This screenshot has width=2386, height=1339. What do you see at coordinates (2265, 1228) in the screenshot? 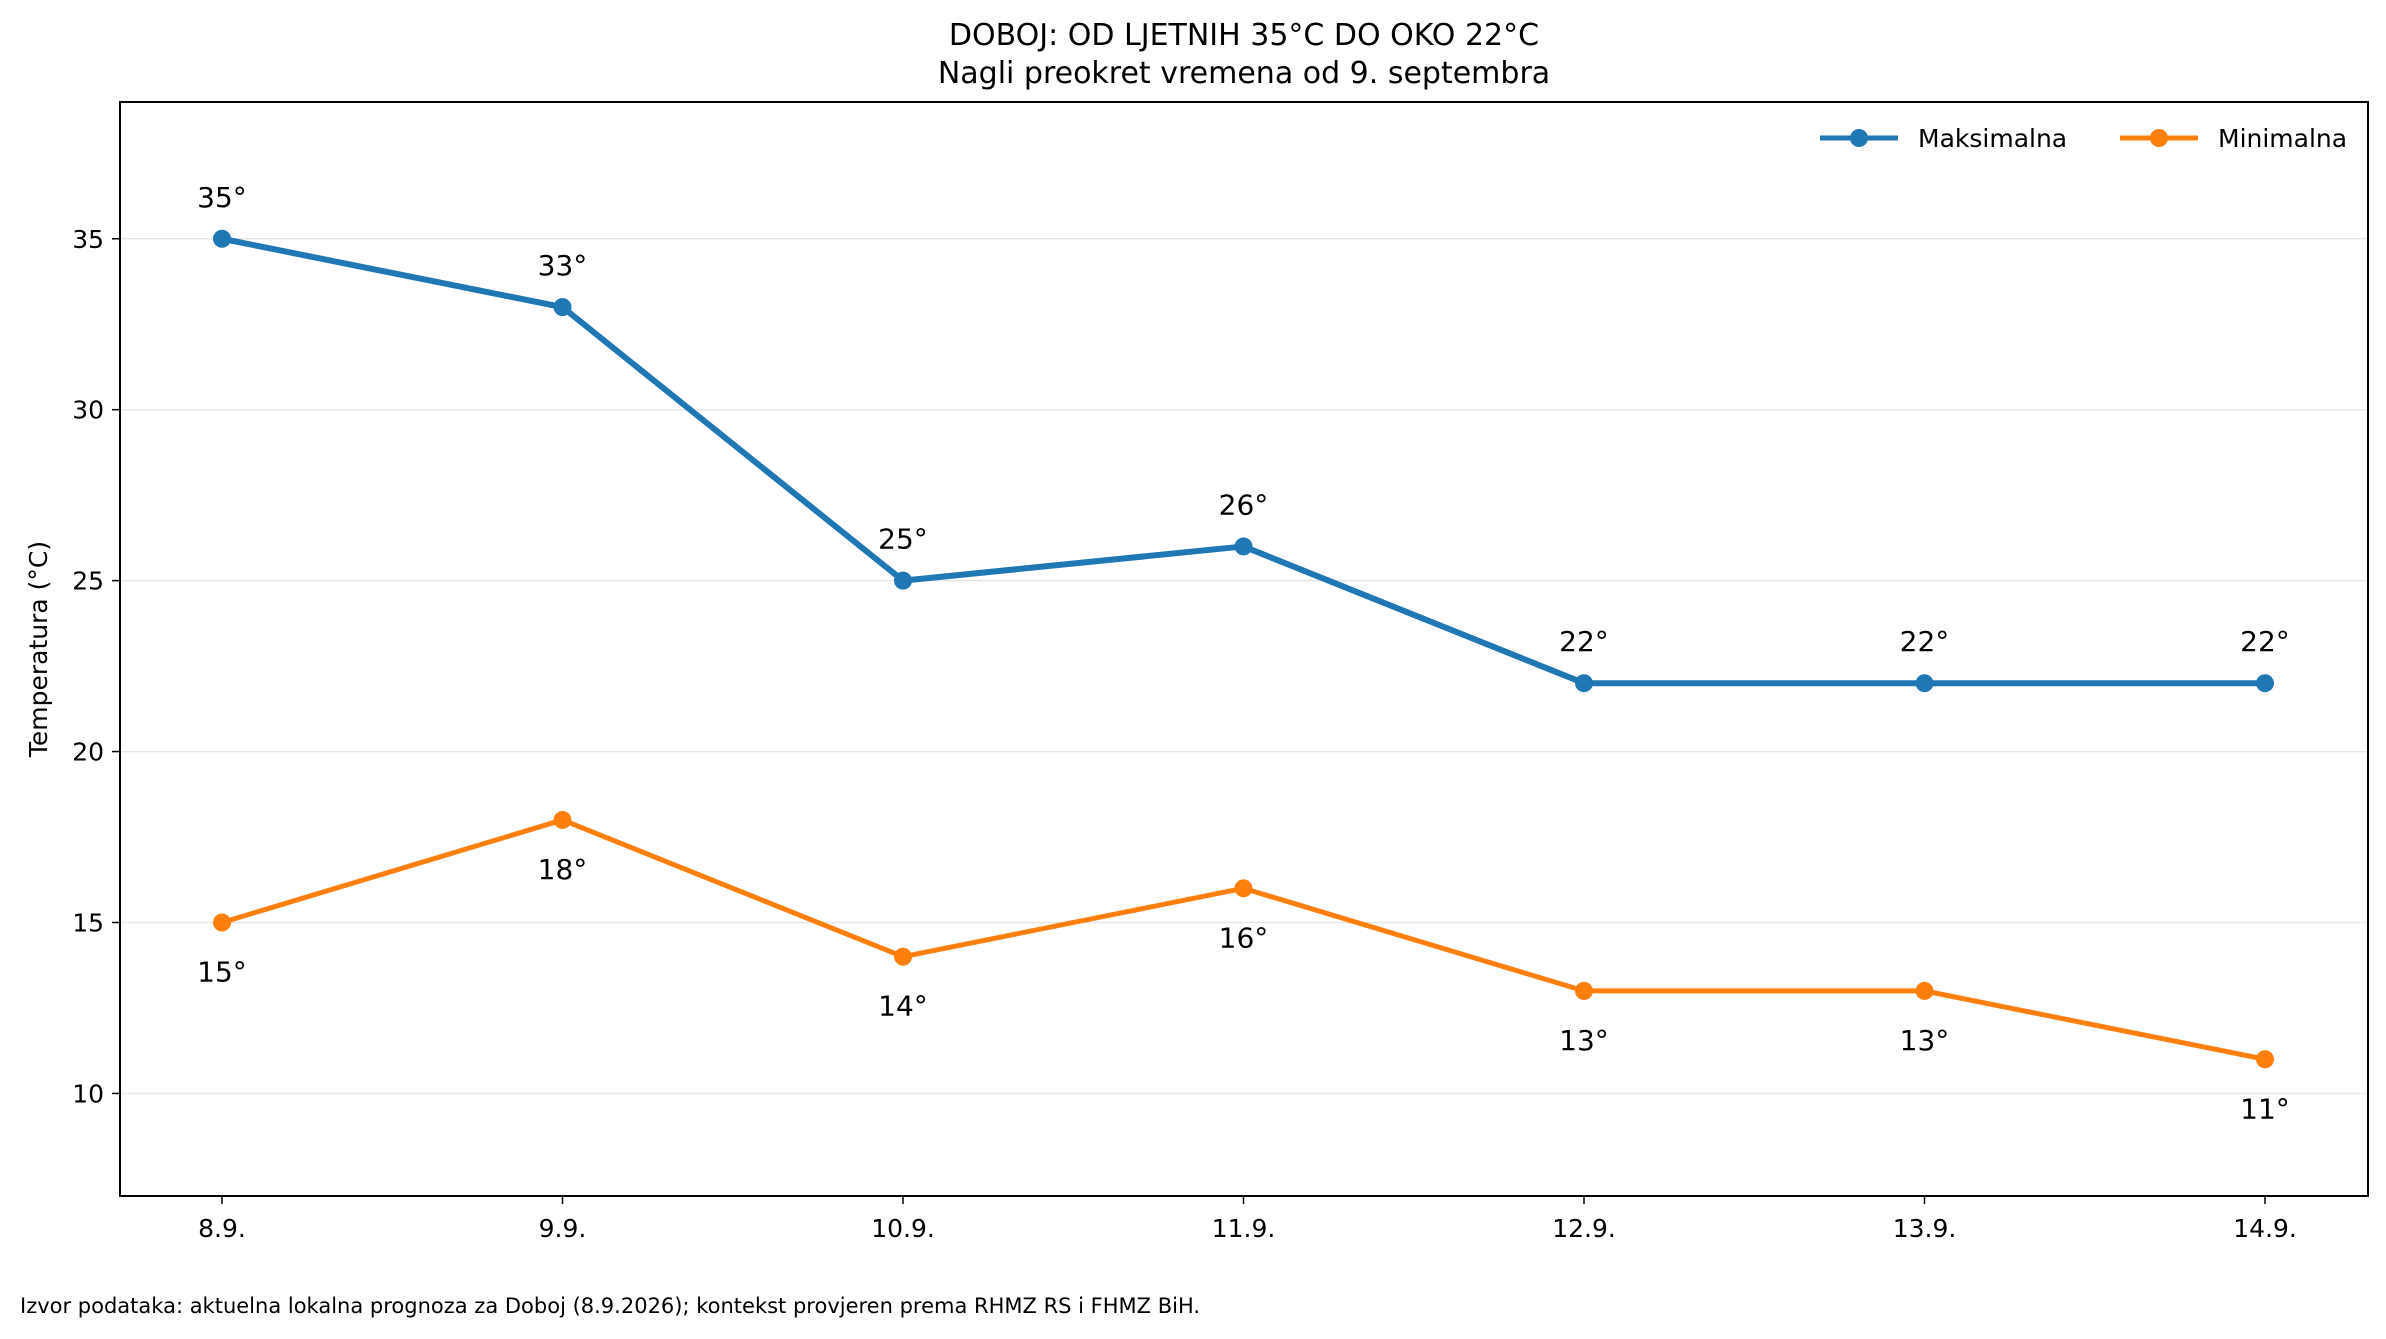
I see `x-tick-label: 14.9.` at bounding box center [2265, 1228].